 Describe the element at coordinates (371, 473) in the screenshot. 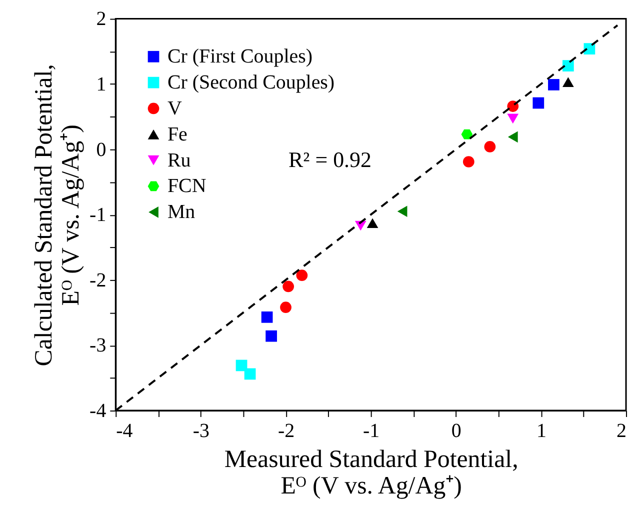

I see `x-axis-title: Measured Standard Potential, Eᴼ (V vs. Ag/Ag⁺)` at that location.